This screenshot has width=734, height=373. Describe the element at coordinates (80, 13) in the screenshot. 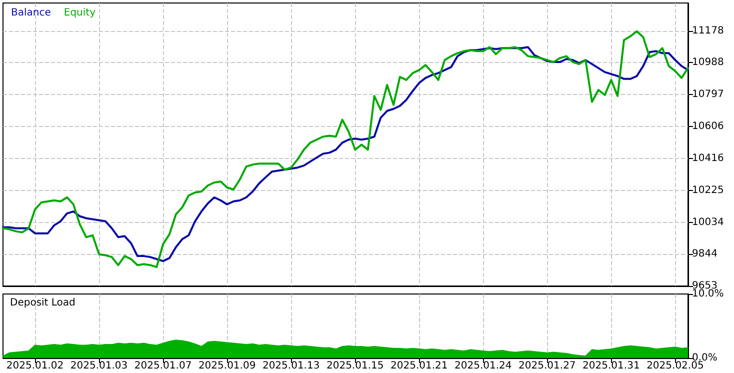

I see `text: Equity` at that location.